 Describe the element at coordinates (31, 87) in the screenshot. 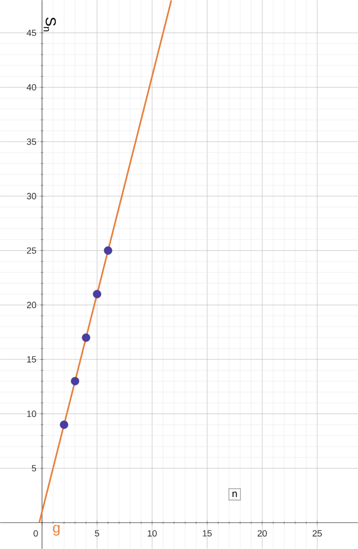

I see `y-tick-label: 40` at that location.